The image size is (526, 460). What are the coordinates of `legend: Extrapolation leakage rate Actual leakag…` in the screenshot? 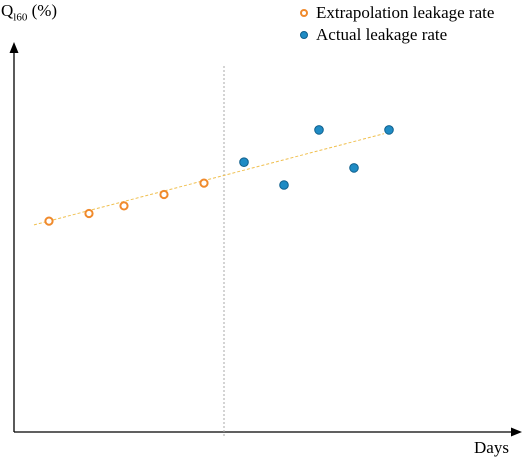 It's located at (397, 24).